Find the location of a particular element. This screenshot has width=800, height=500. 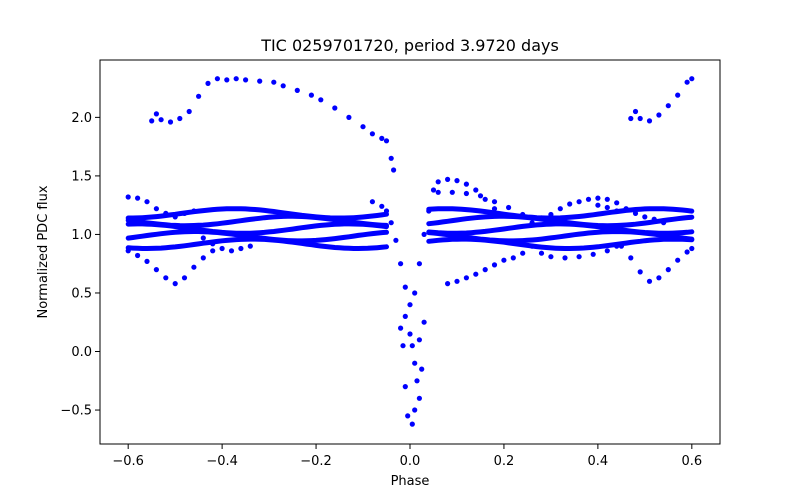

x-tick-label: −0.2 is located at coordinates (316, 461).